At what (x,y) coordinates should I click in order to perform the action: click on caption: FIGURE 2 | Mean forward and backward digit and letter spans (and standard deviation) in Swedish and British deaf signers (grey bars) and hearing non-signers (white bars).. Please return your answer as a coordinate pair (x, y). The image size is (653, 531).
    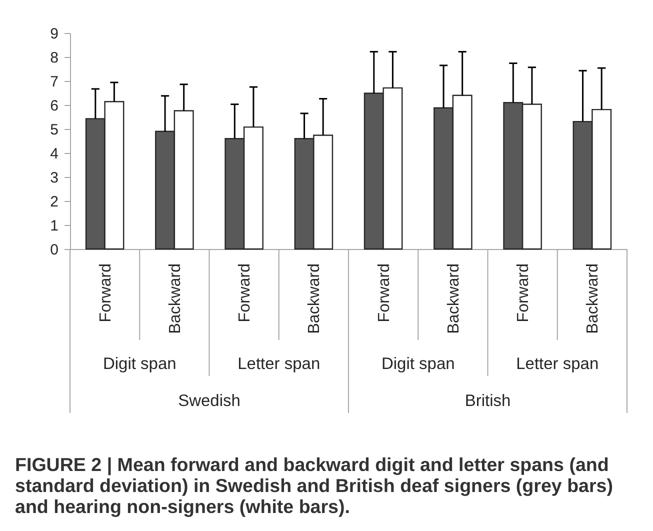
    Looking at the image, I should click on (314, 485).